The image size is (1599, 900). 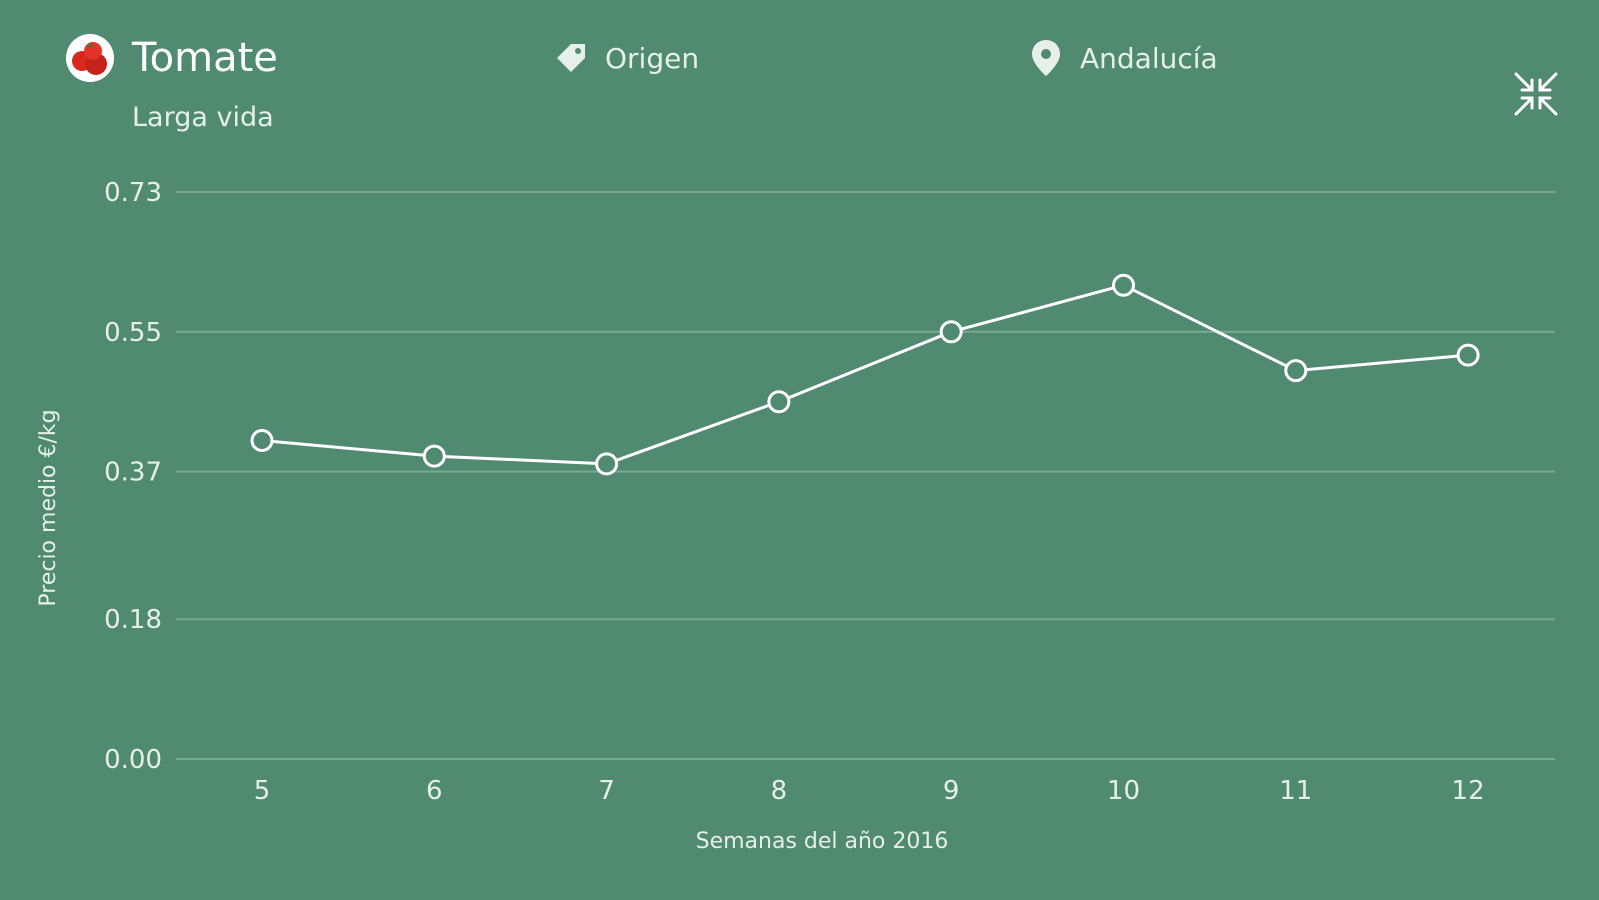 What do you see at coordinates (203, 117) in the screenshot?
I see `product-variety: Larga vida` at bounding box center [203, 117].